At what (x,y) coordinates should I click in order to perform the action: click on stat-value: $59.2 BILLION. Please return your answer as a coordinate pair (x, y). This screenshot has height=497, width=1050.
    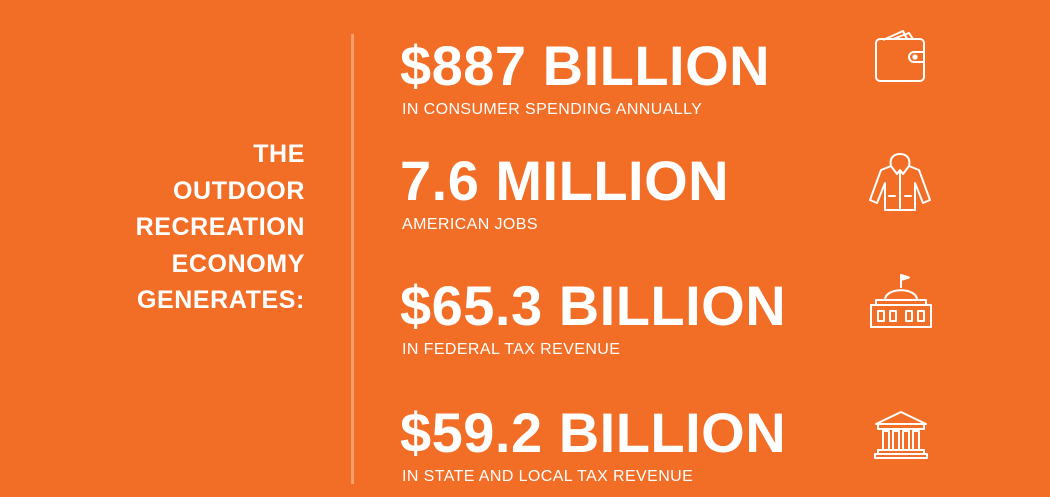
    Looking at the image, I should click on (593, 432).